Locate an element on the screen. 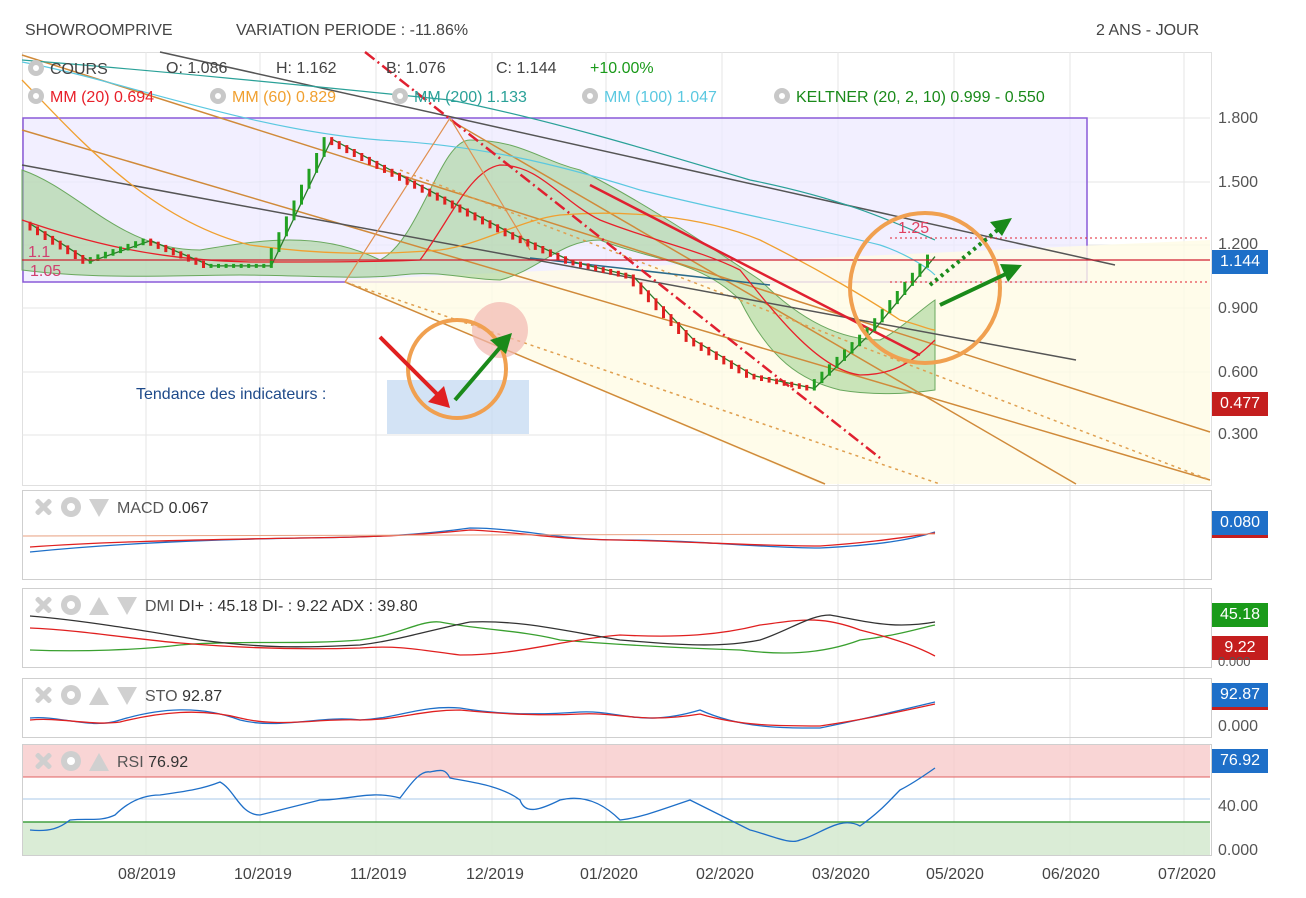 This screenshot has height=898, width=1306. trend-circle is located at coordinates (457, 369).